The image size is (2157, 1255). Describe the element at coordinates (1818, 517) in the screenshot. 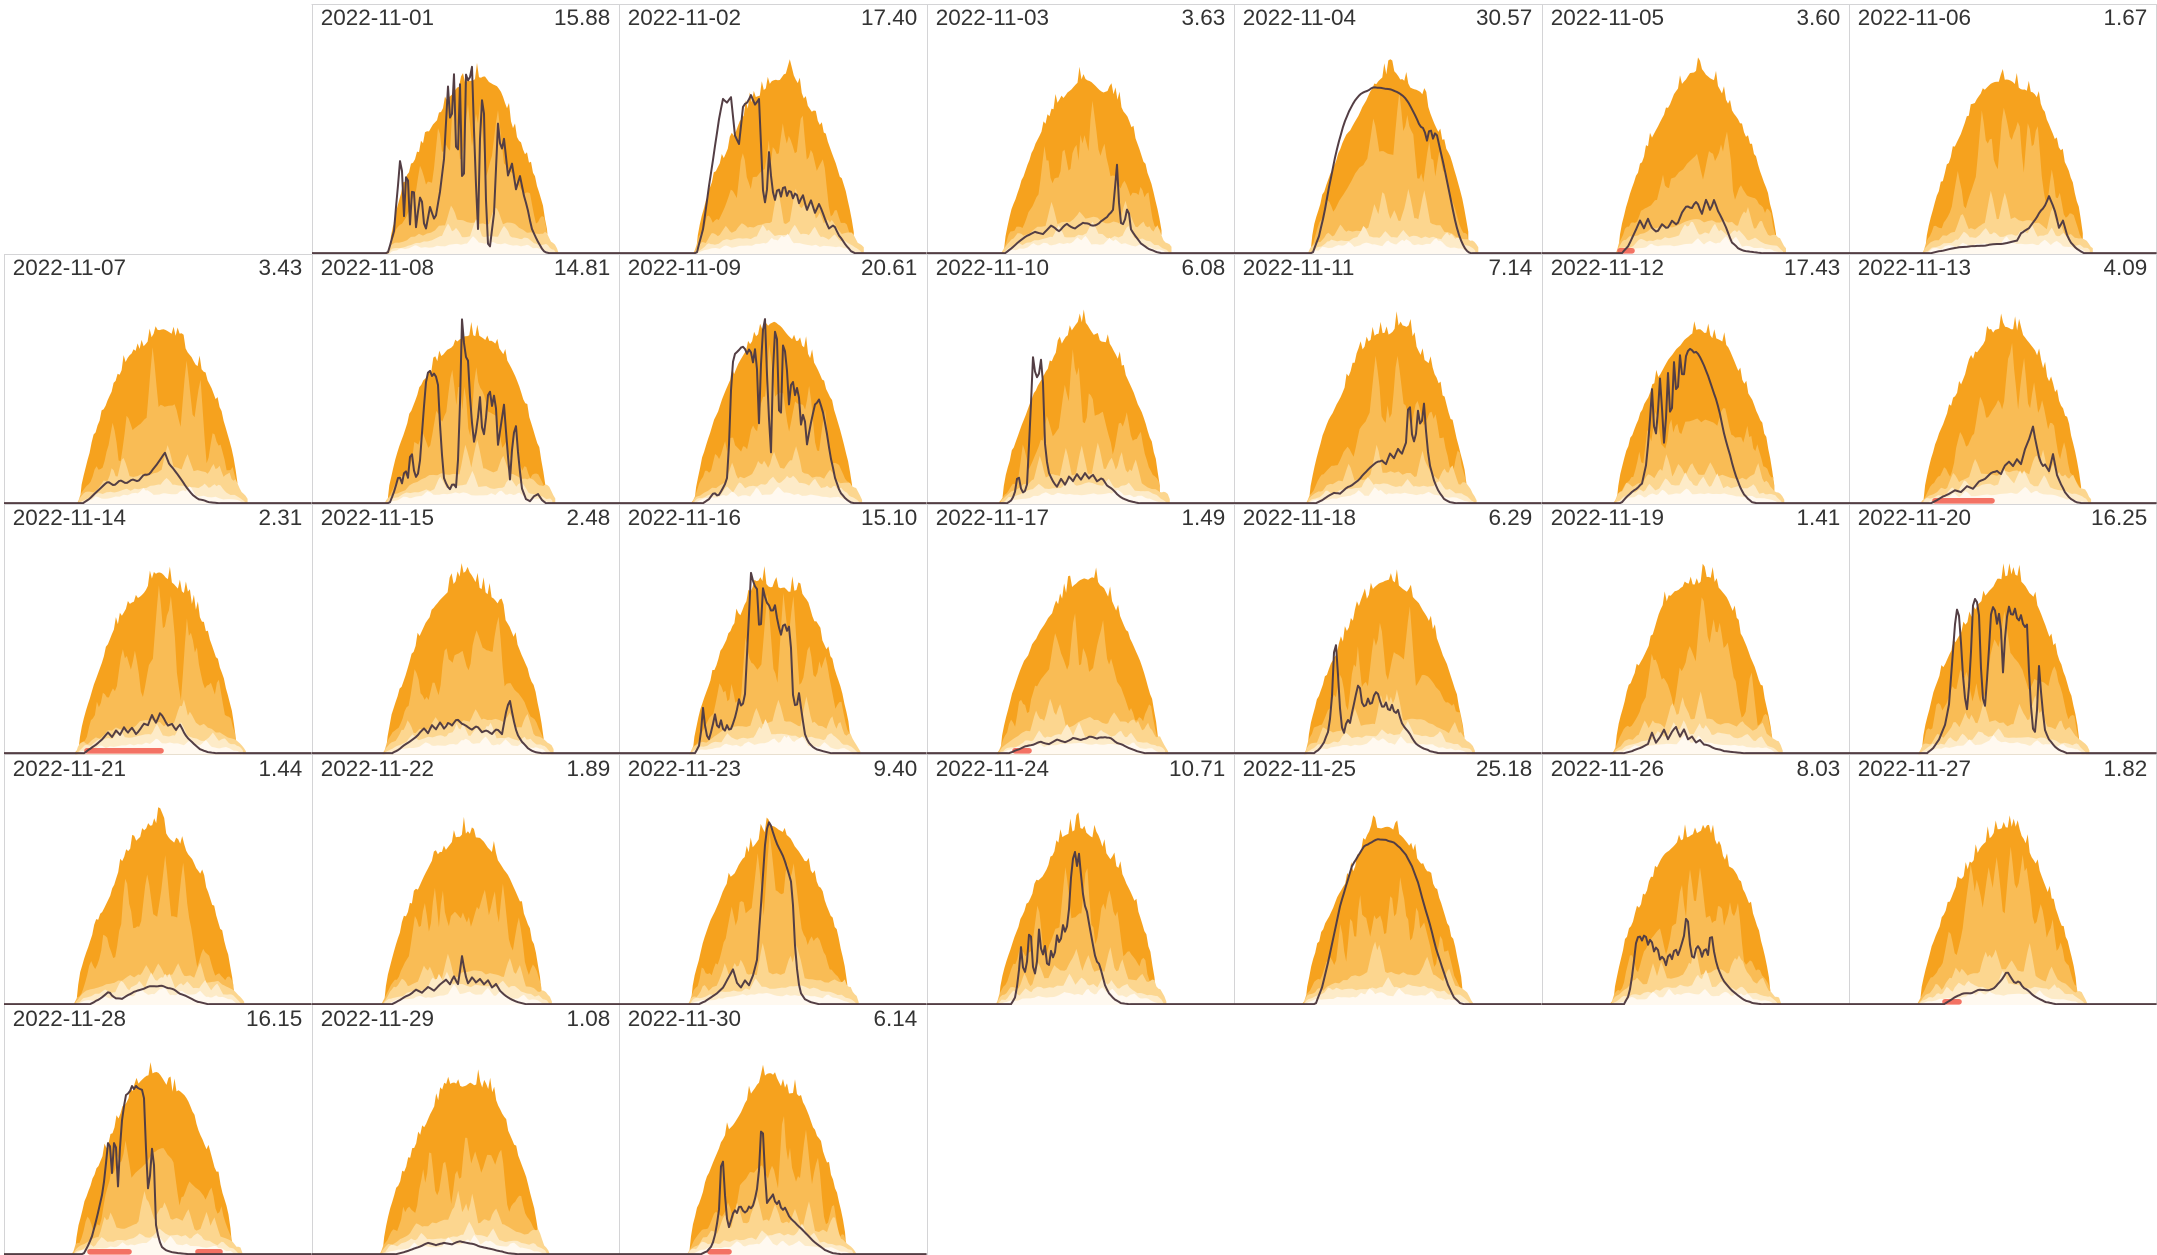

I see `svg-text: 1.41` at that location.